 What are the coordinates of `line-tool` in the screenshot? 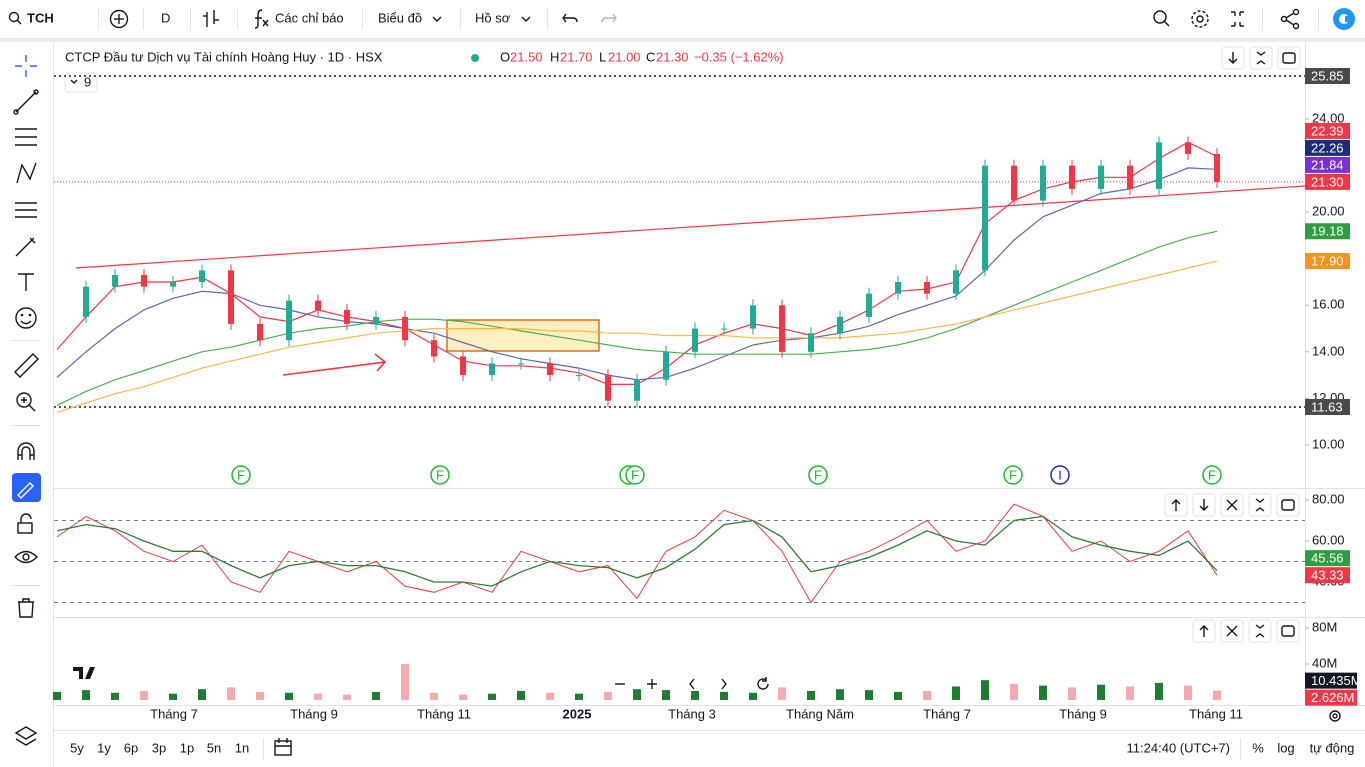 It's located at (26, 102).